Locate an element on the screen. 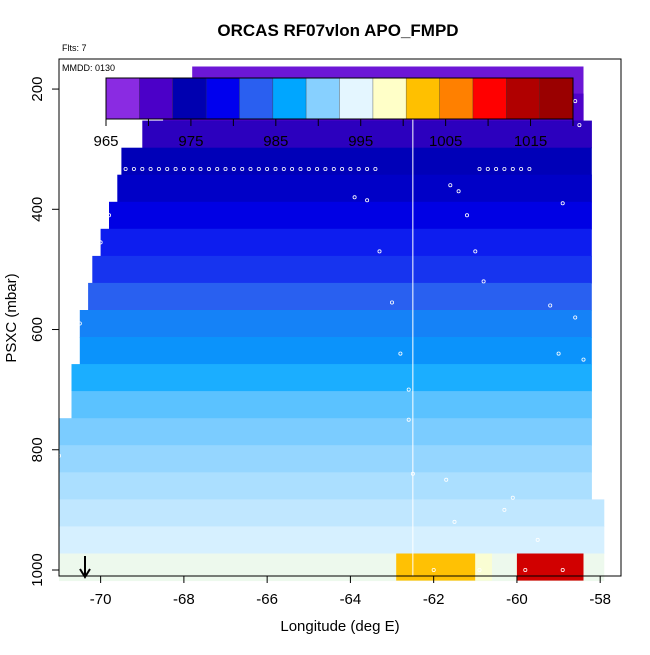 This screenshot has width=650, height=655. y-tick-label: 600 is located at coordinates (37, 329).